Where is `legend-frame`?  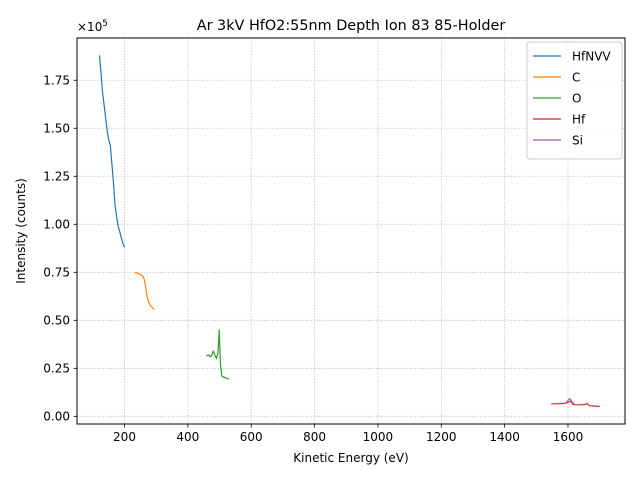 legend-frame is located at coordinates (574, 100).